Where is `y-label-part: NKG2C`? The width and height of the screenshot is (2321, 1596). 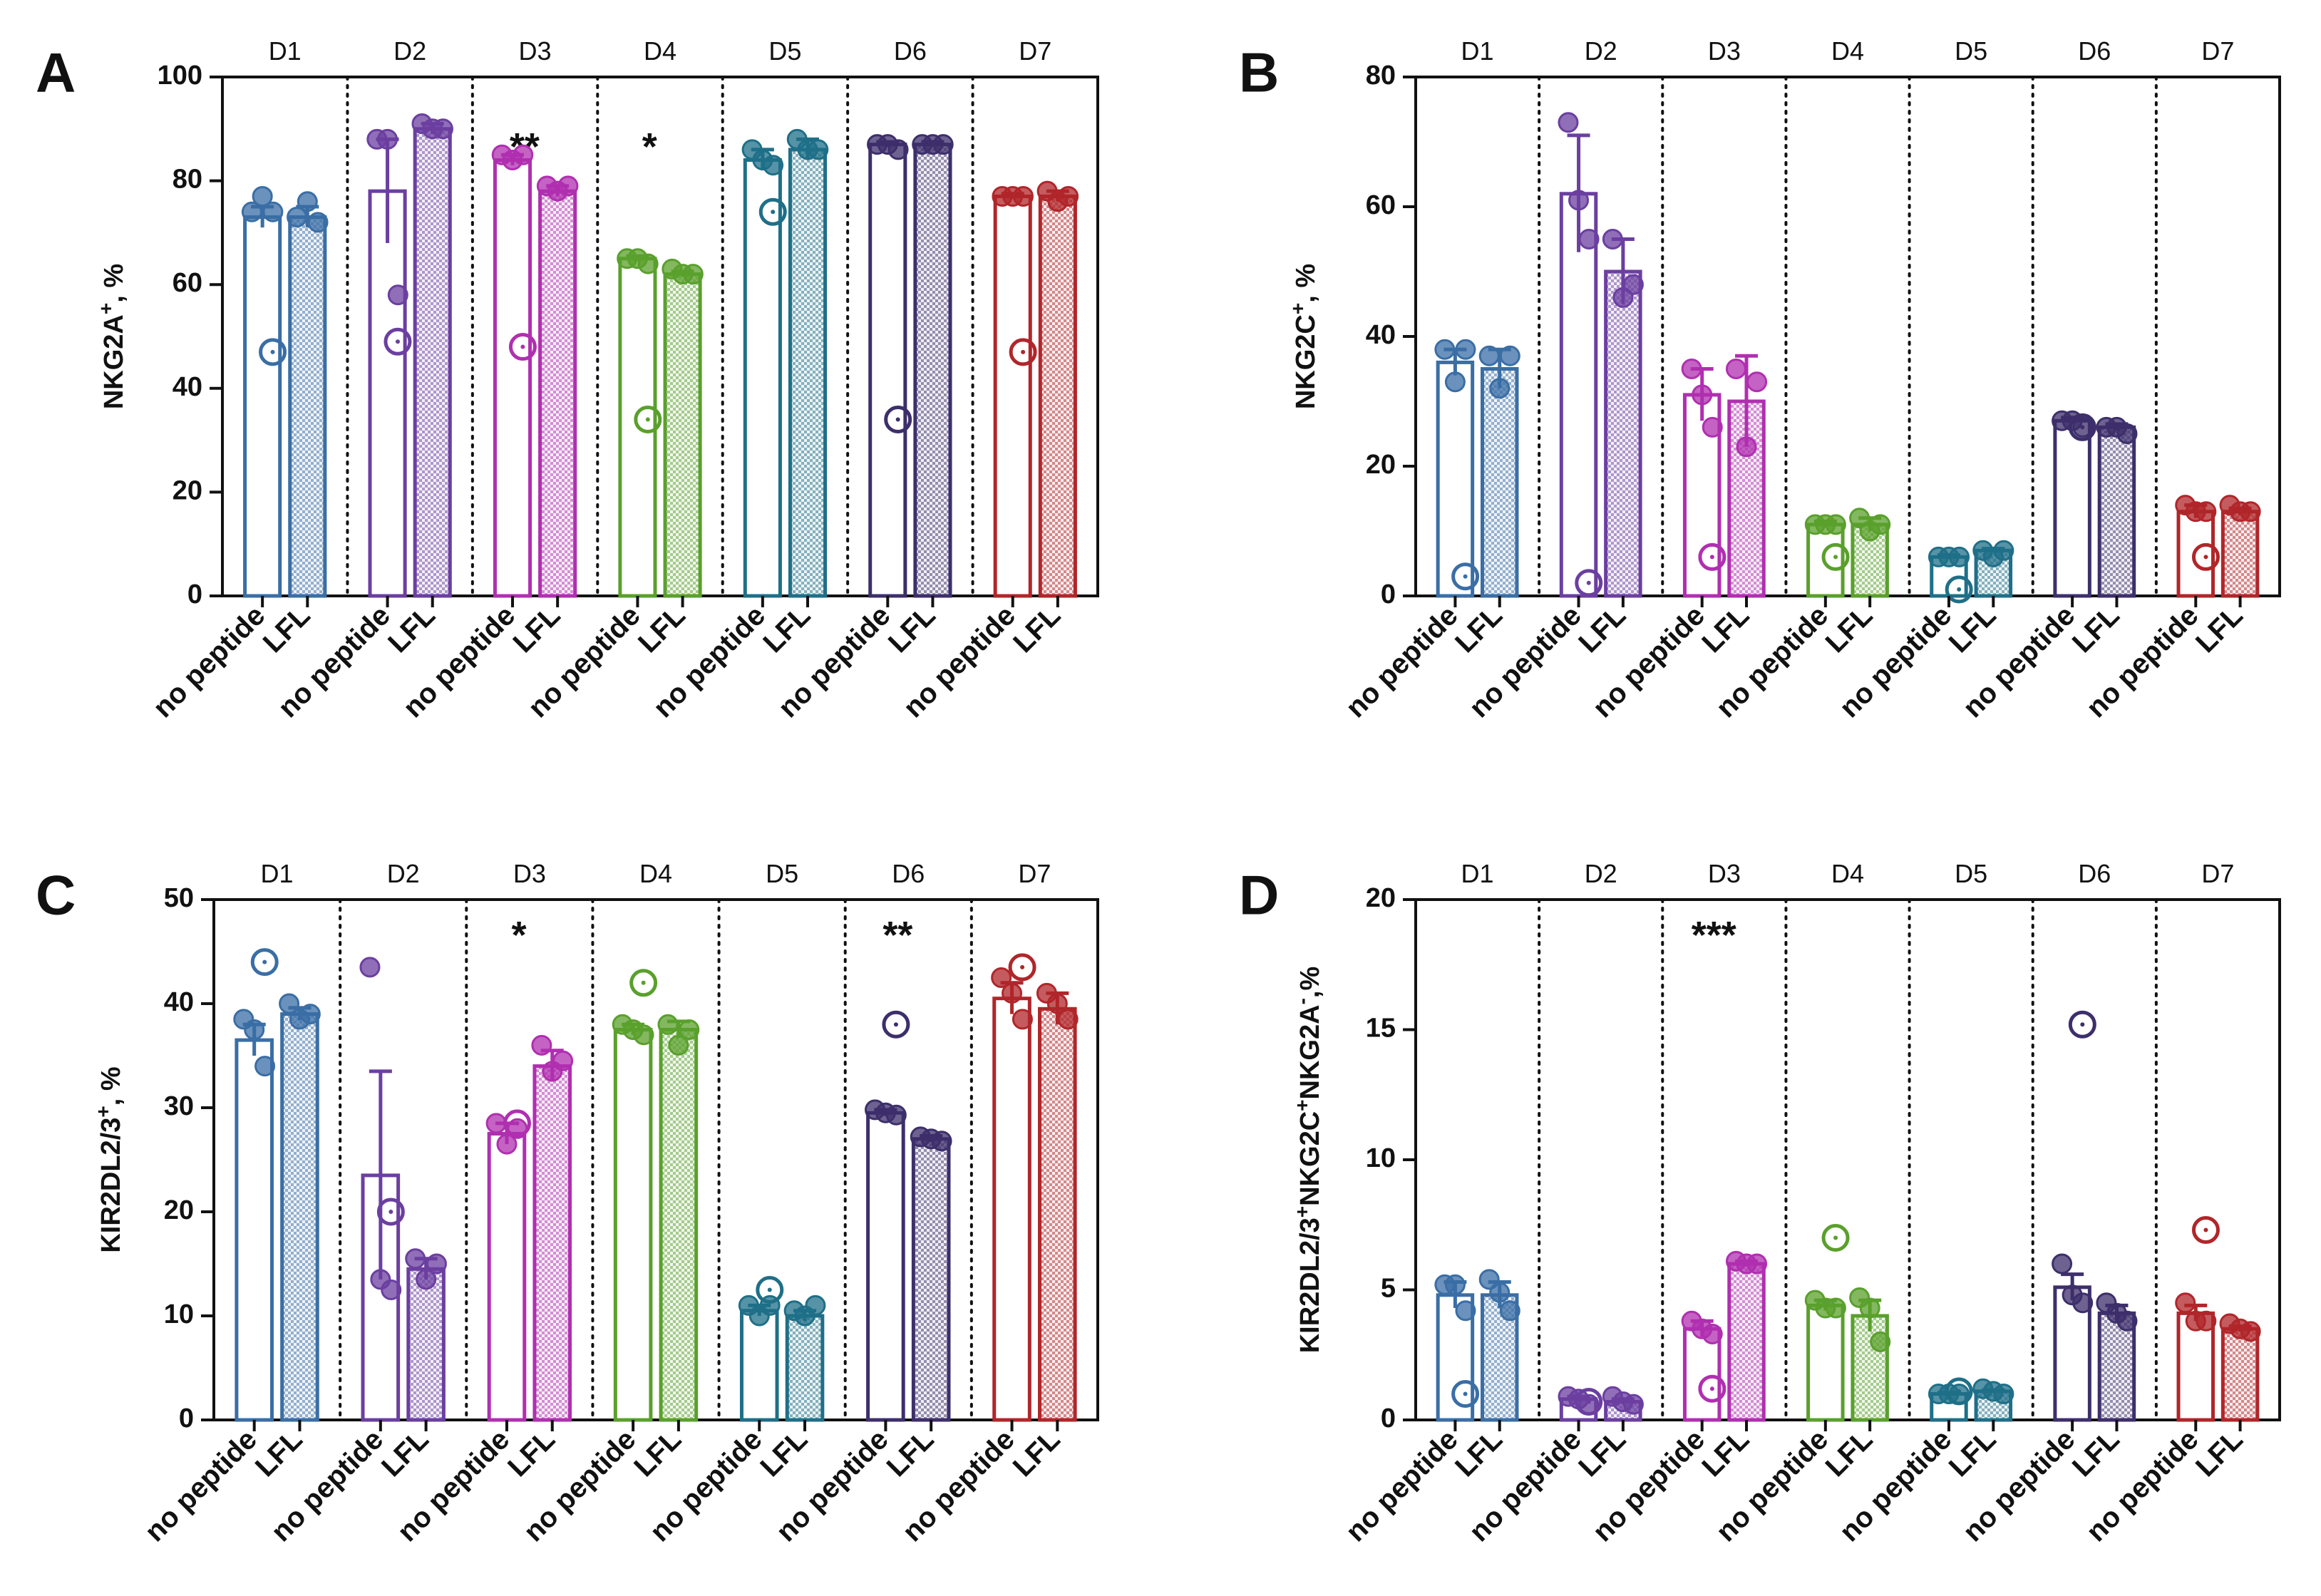
y-label-part: NKG2C is located at coordinates (1310, 1158).